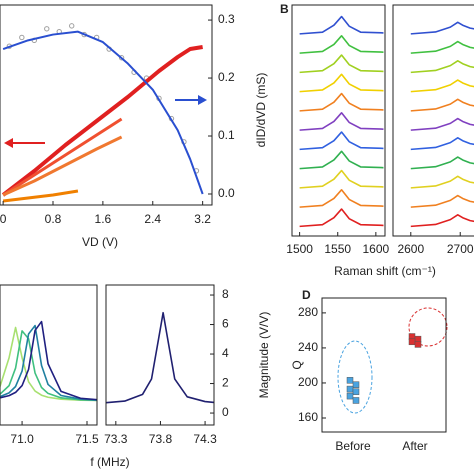 The width and height of the screenshot is (474, 474). I want to click on y2-axis-label: dID/dVD (mS), so click(261, 110).